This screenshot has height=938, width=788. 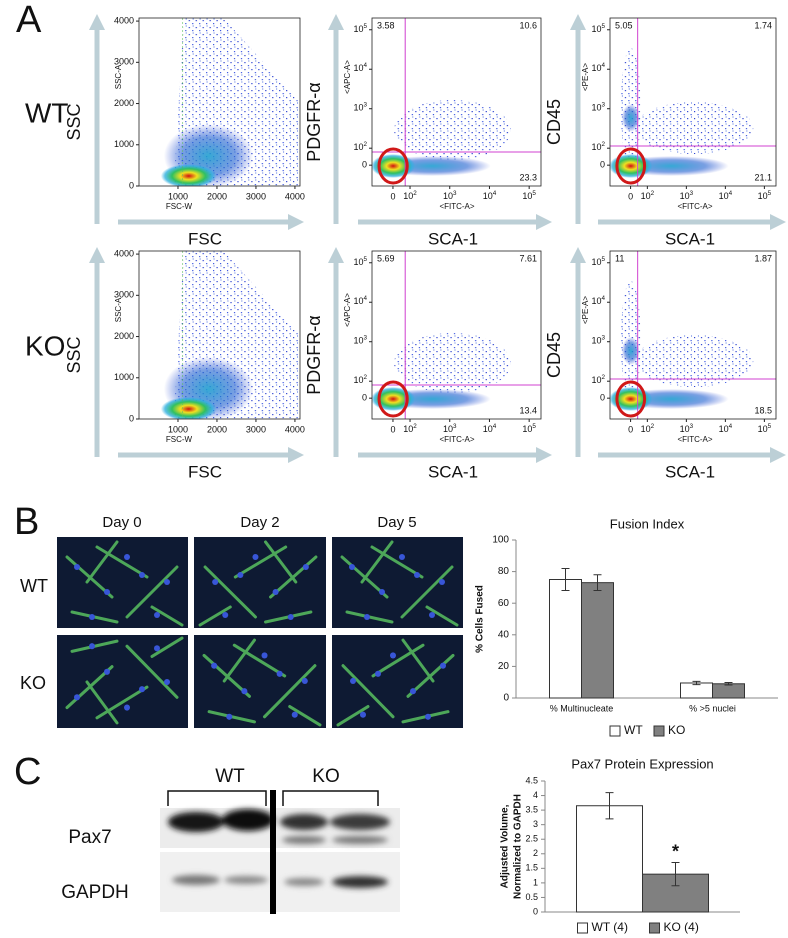 What do you see at coordinates (124, 103) in the screenshot?
I see `y-tick-label: 2000` at bounding box center [124, 103].